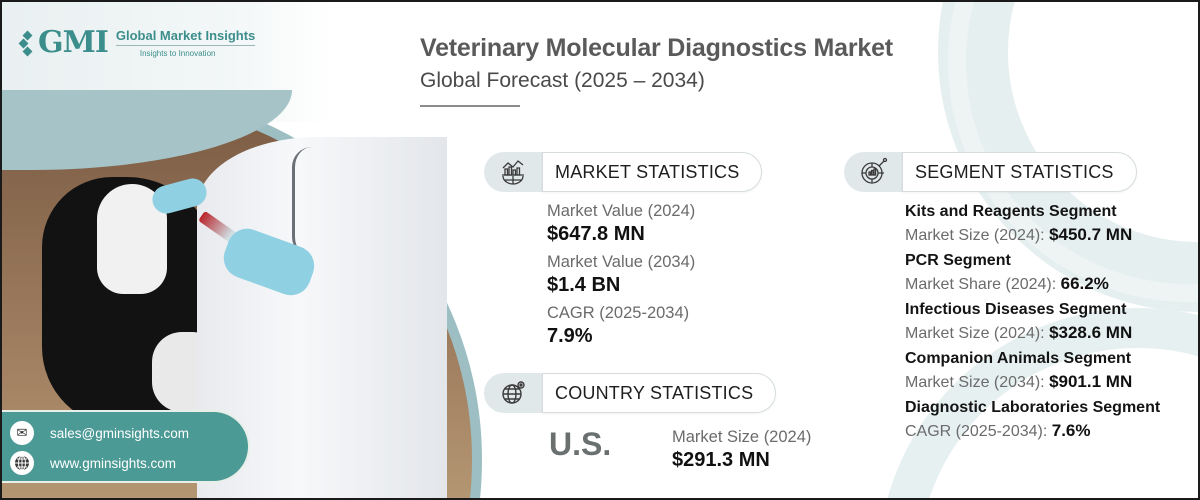  What do you see at coordinates (113, 463) in the screenshot?
I see `website-link: www.gminsights.com` at bounding box center [113, 463].